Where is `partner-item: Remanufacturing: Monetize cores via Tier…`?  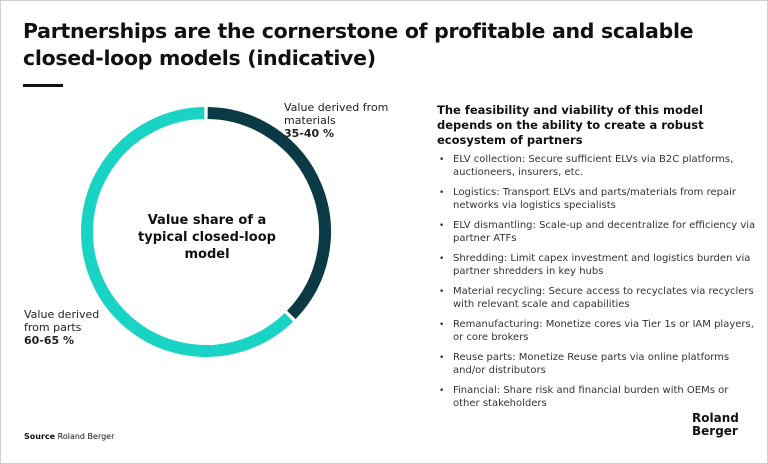
partner-item: Remanufacturing: Monetize cores via Tier… is located at coordinates (597, 331).